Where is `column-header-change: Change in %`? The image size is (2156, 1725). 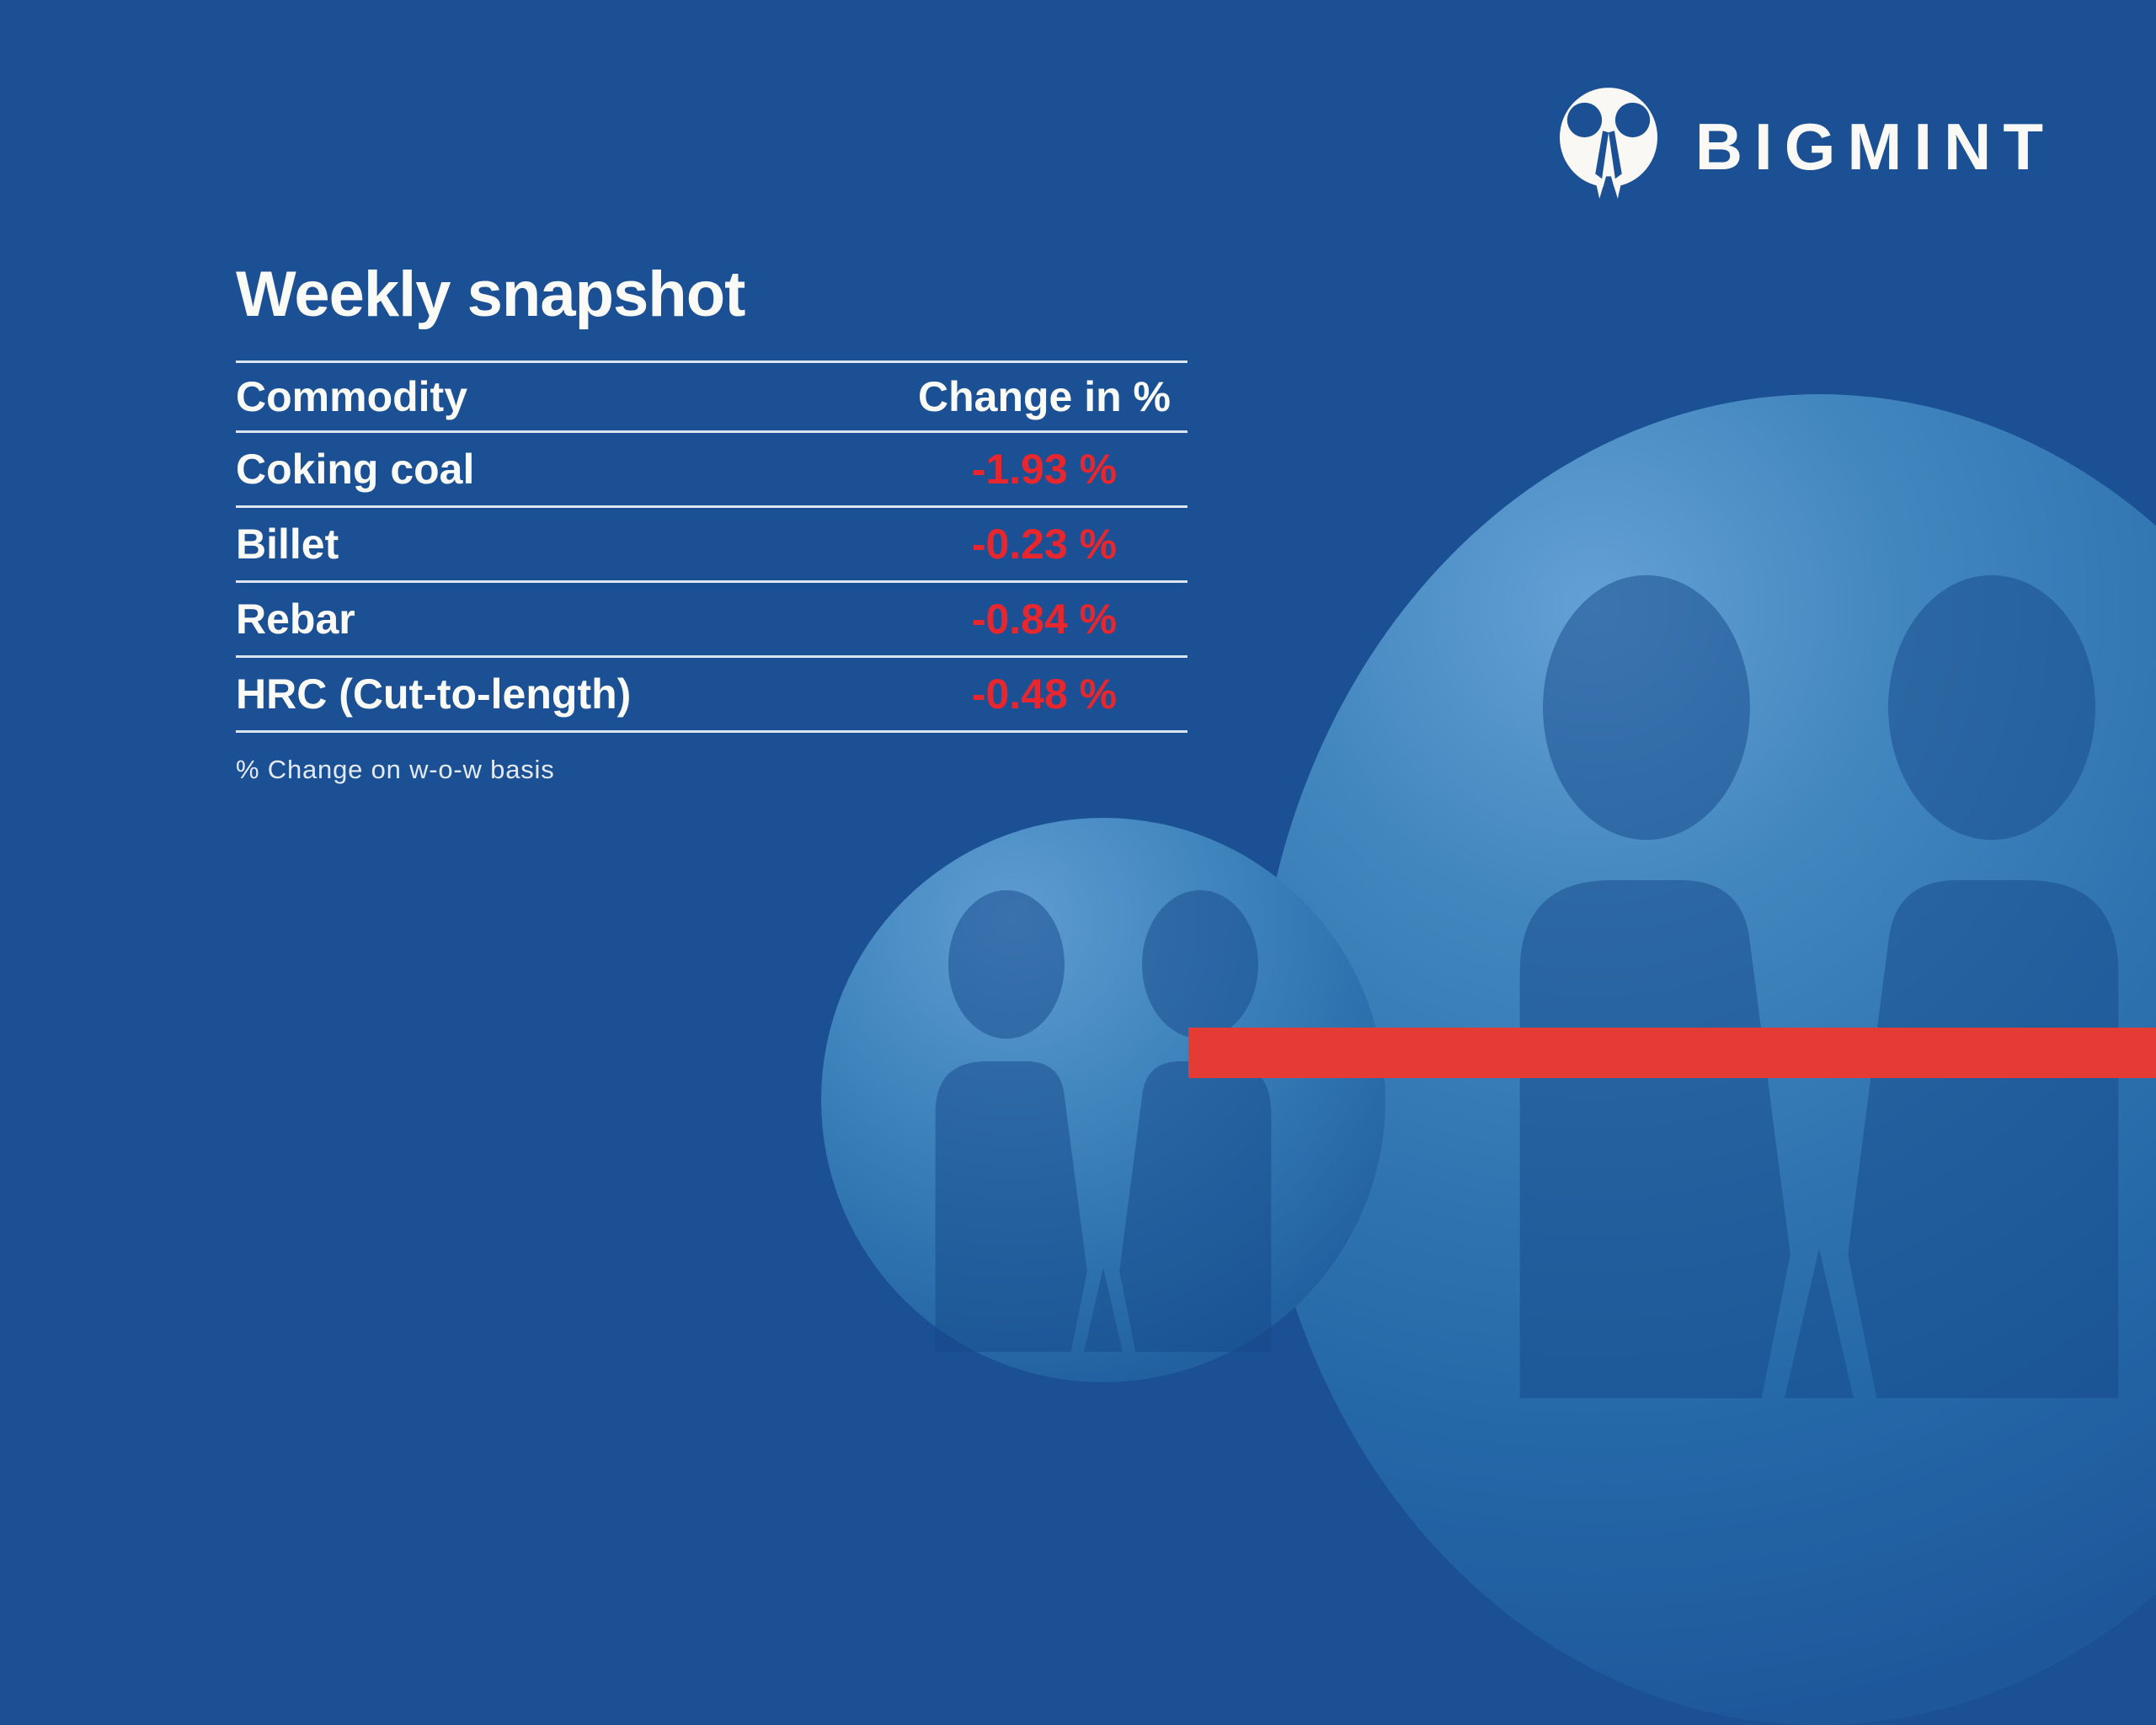 column-header-change: Change in % is located at coordinates (1044, 396).